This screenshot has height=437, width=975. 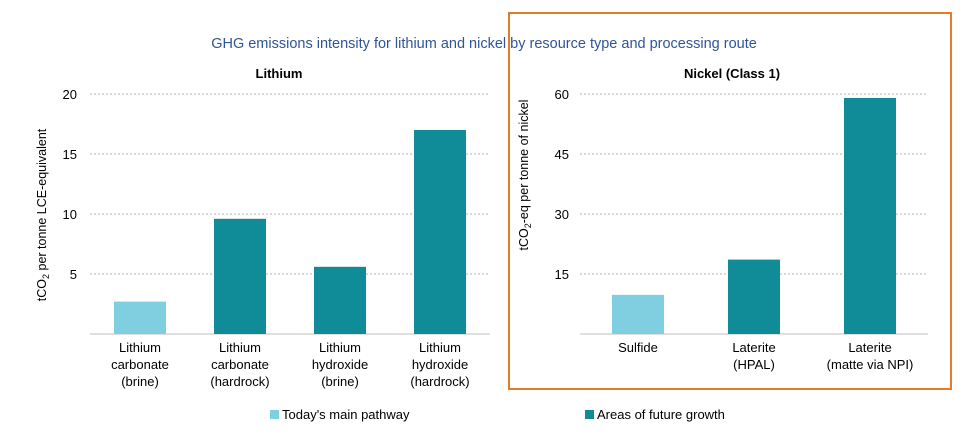 I want to click on legend-swatch-main-pathway, so click(x=274, y=414).